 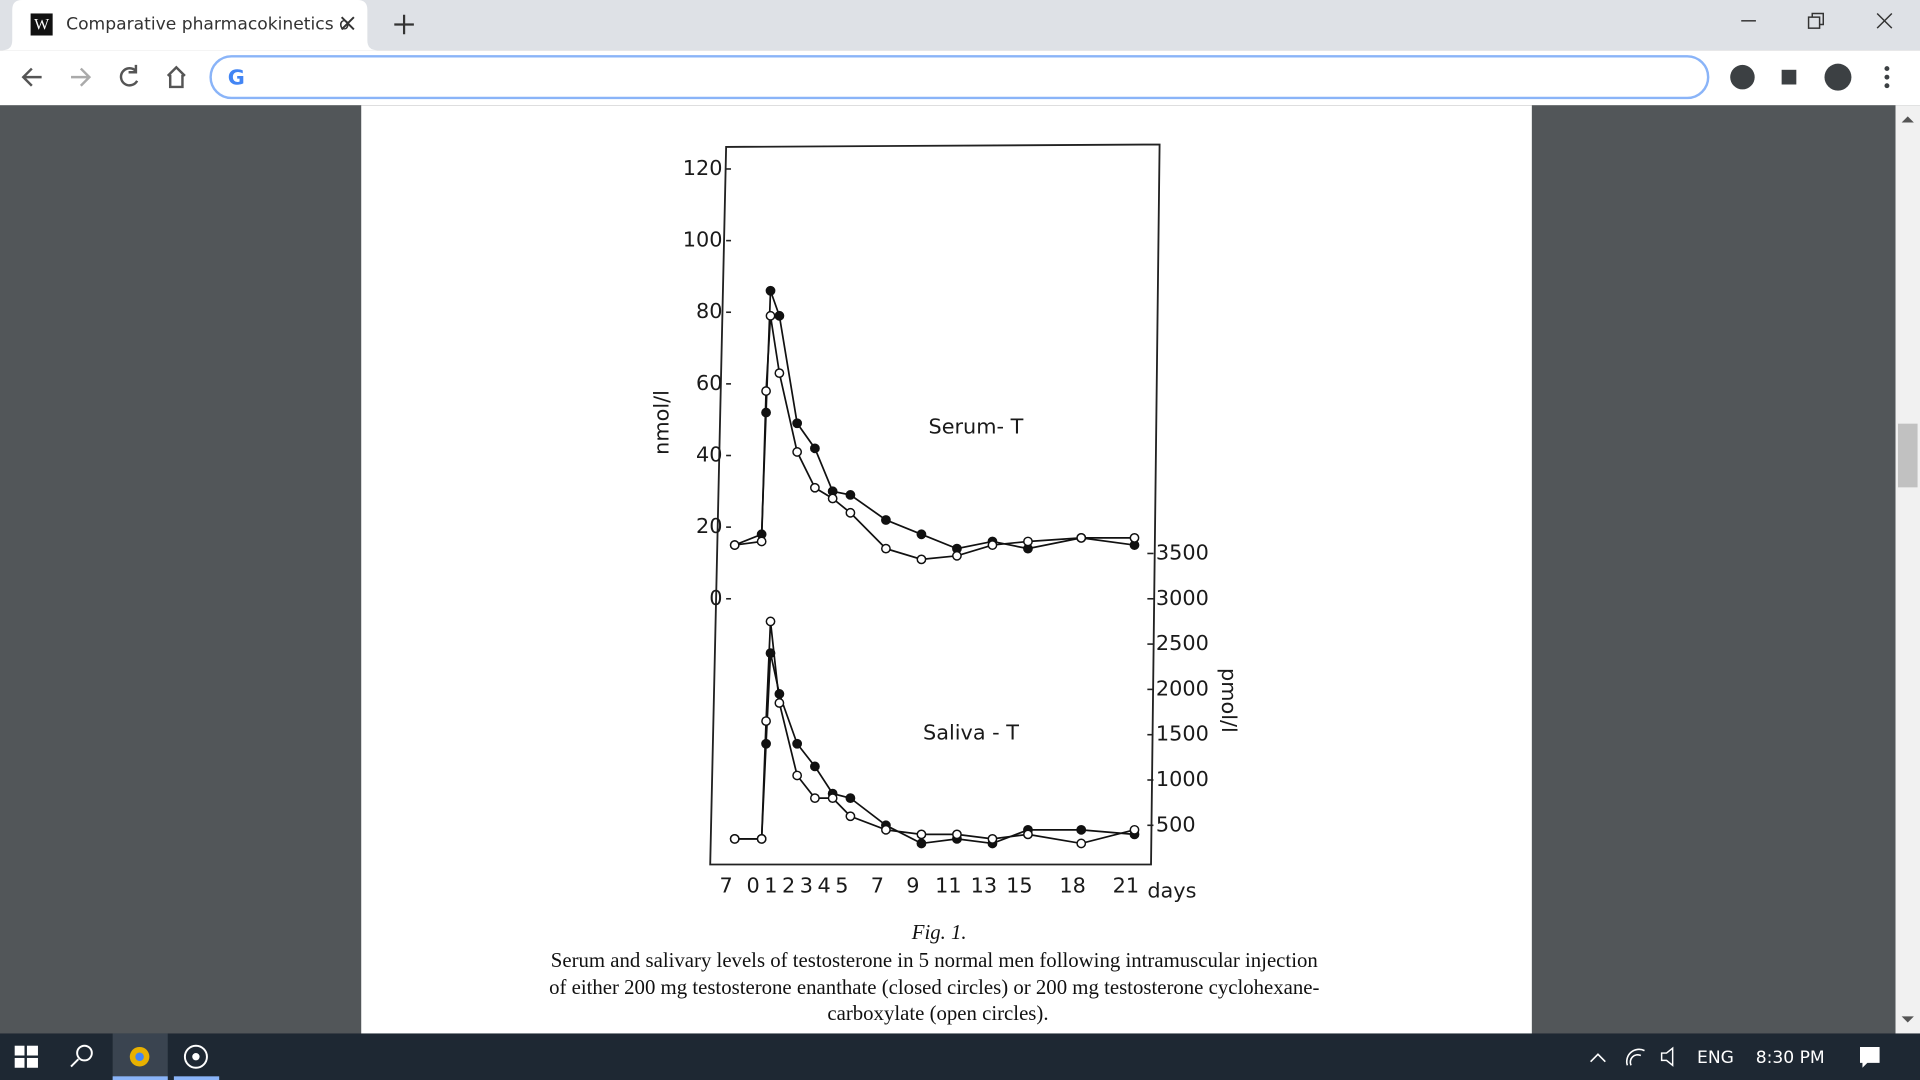 What do you see at coordinates (1171, 890) in the screenshot?
I see `x-axis-label: days` at bounding box center [1171, 890].